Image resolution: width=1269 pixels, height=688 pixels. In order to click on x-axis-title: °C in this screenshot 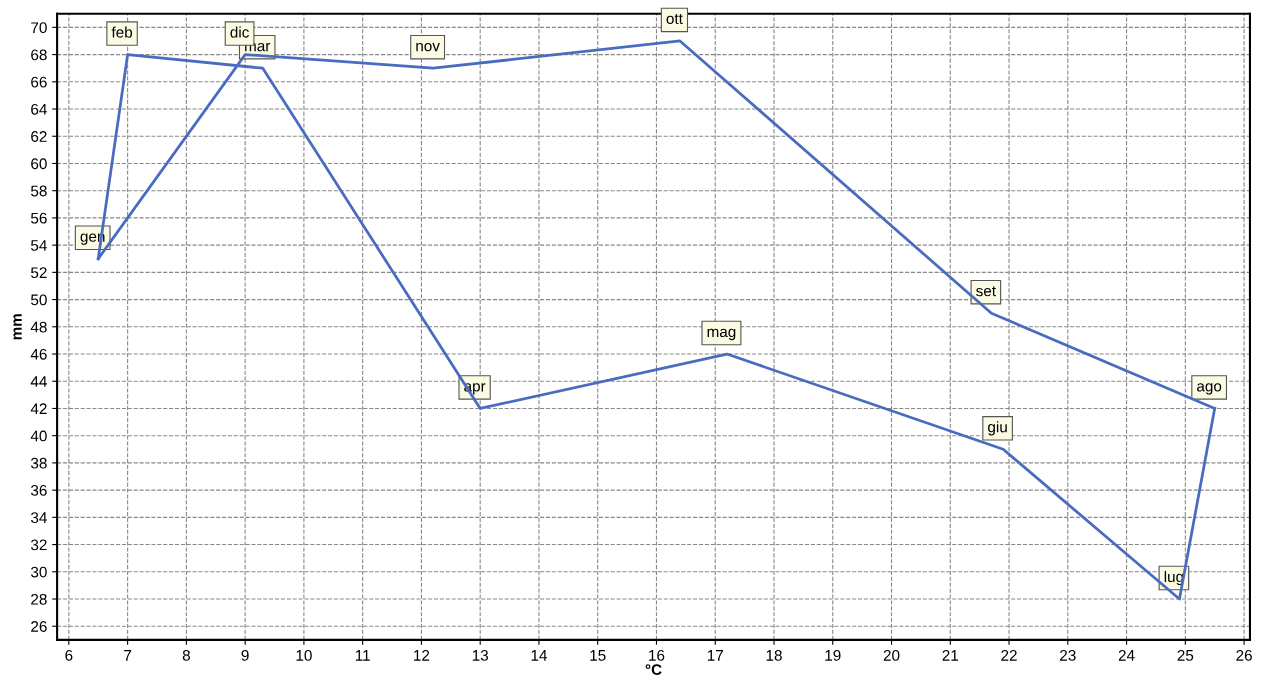, I will do `click(653, 670)`.